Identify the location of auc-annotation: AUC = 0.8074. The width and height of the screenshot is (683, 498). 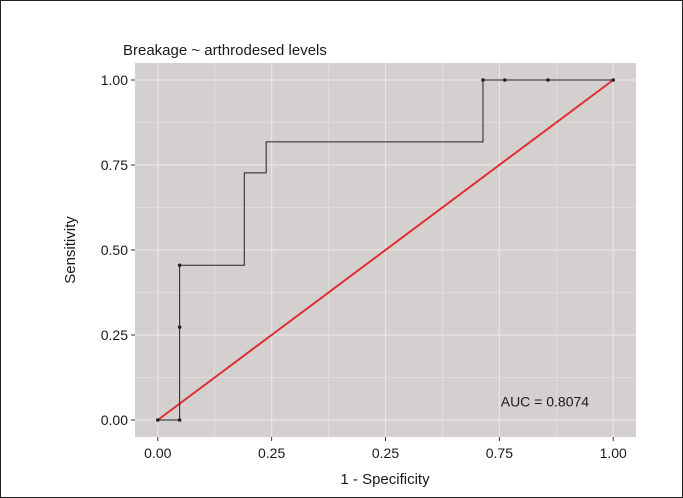
(545, 401).